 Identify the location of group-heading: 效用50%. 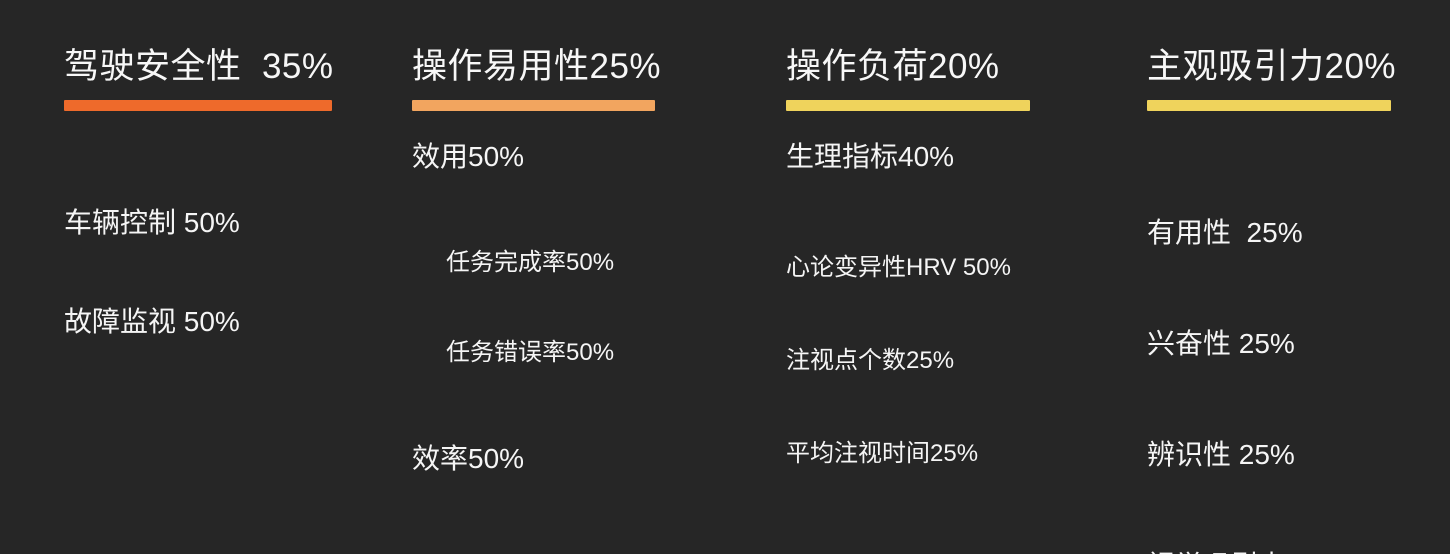
(468, 156).